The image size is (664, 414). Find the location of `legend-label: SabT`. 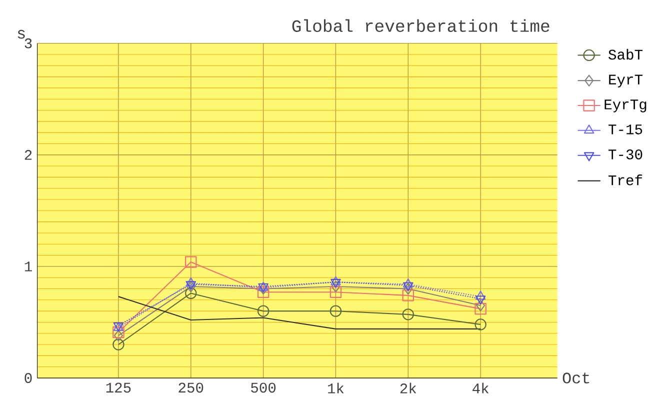

legend-label: SabT is located at coordinates (625, 54).